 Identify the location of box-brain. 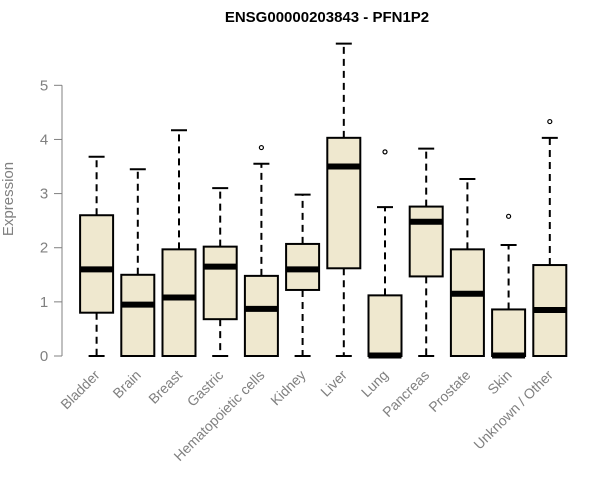
(138, 262).